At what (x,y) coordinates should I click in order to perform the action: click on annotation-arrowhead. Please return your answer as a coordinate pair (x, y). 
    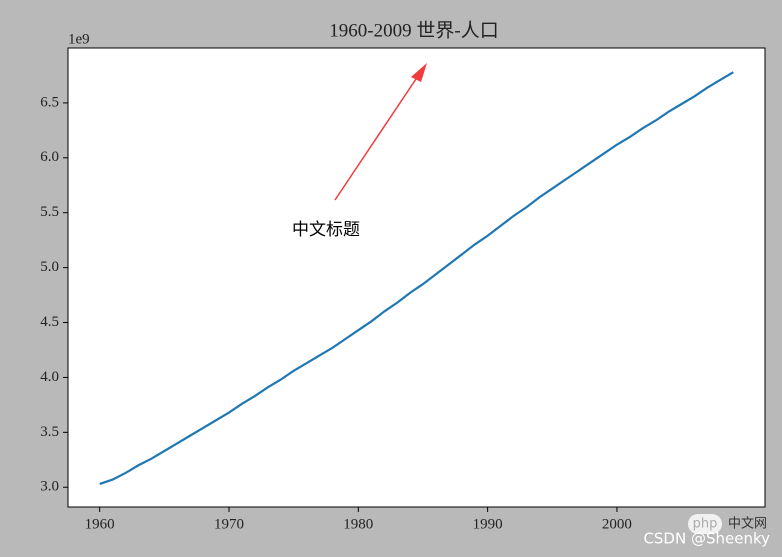
    Looking at the image, I should click on (419, 72).